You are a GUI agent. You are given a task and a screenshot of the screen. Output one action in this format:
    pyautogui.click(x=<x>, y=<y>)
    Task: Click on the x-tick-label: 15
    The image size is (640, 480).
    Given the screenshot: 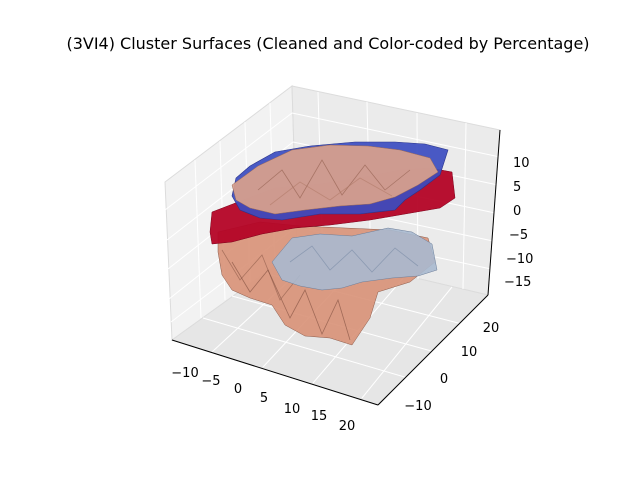 What is the action you would take?
    pyautogui.click(x=319, y=416)
    